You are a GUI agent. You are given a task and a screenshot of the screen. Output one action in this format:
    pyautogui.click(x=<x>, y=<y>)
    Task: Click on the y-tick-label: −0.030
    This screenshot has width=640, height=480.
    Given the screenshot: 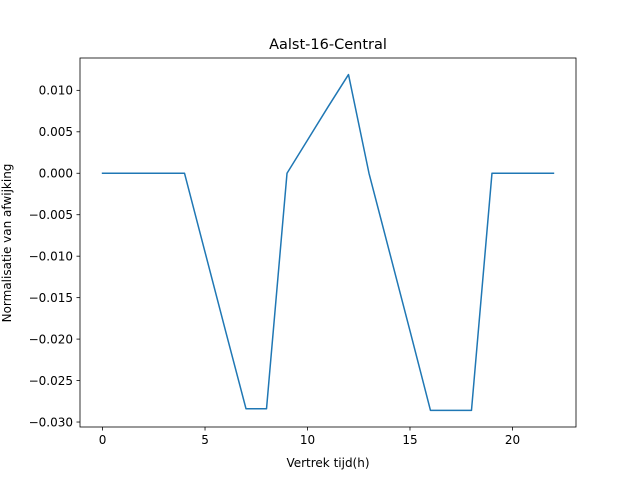 What is the action you would take?
    pyautogui.click(x=51, y=422)
    